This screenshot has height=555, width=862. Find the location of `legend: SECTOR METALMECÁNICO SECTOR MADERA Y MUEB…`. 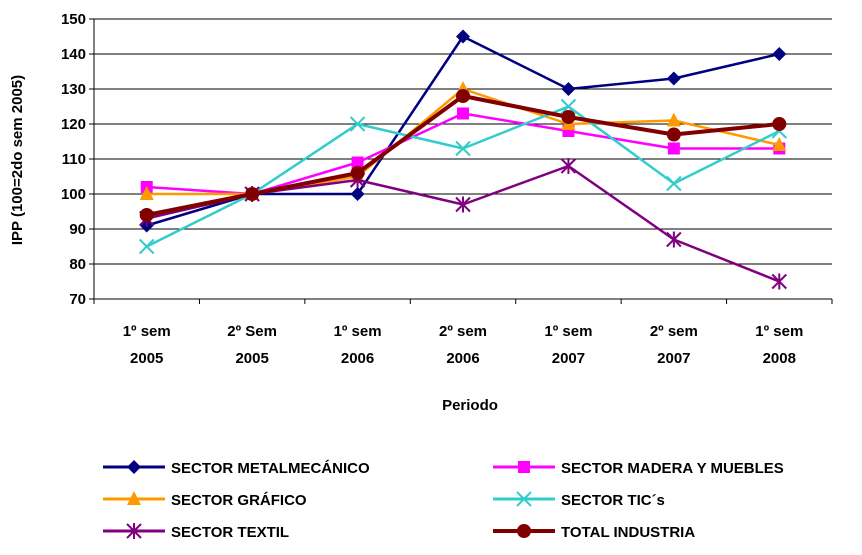

legend: SECTOR METALMECÁNICO SECTOR MADERA Y MUEB… is located at coordinates (443, 500).